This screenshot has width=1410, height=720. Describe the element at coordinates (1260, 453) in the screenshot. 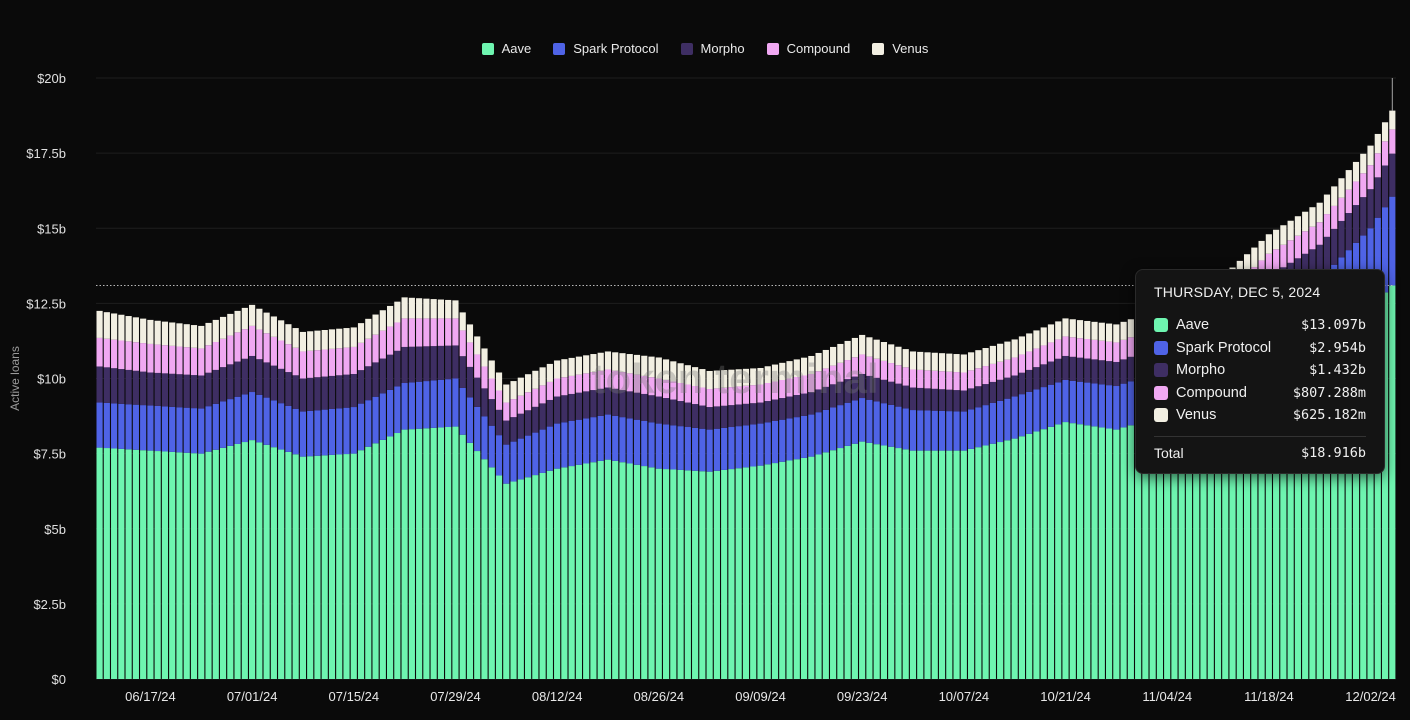

I see `tooltip-total-row: Total $18.916b` at that location.